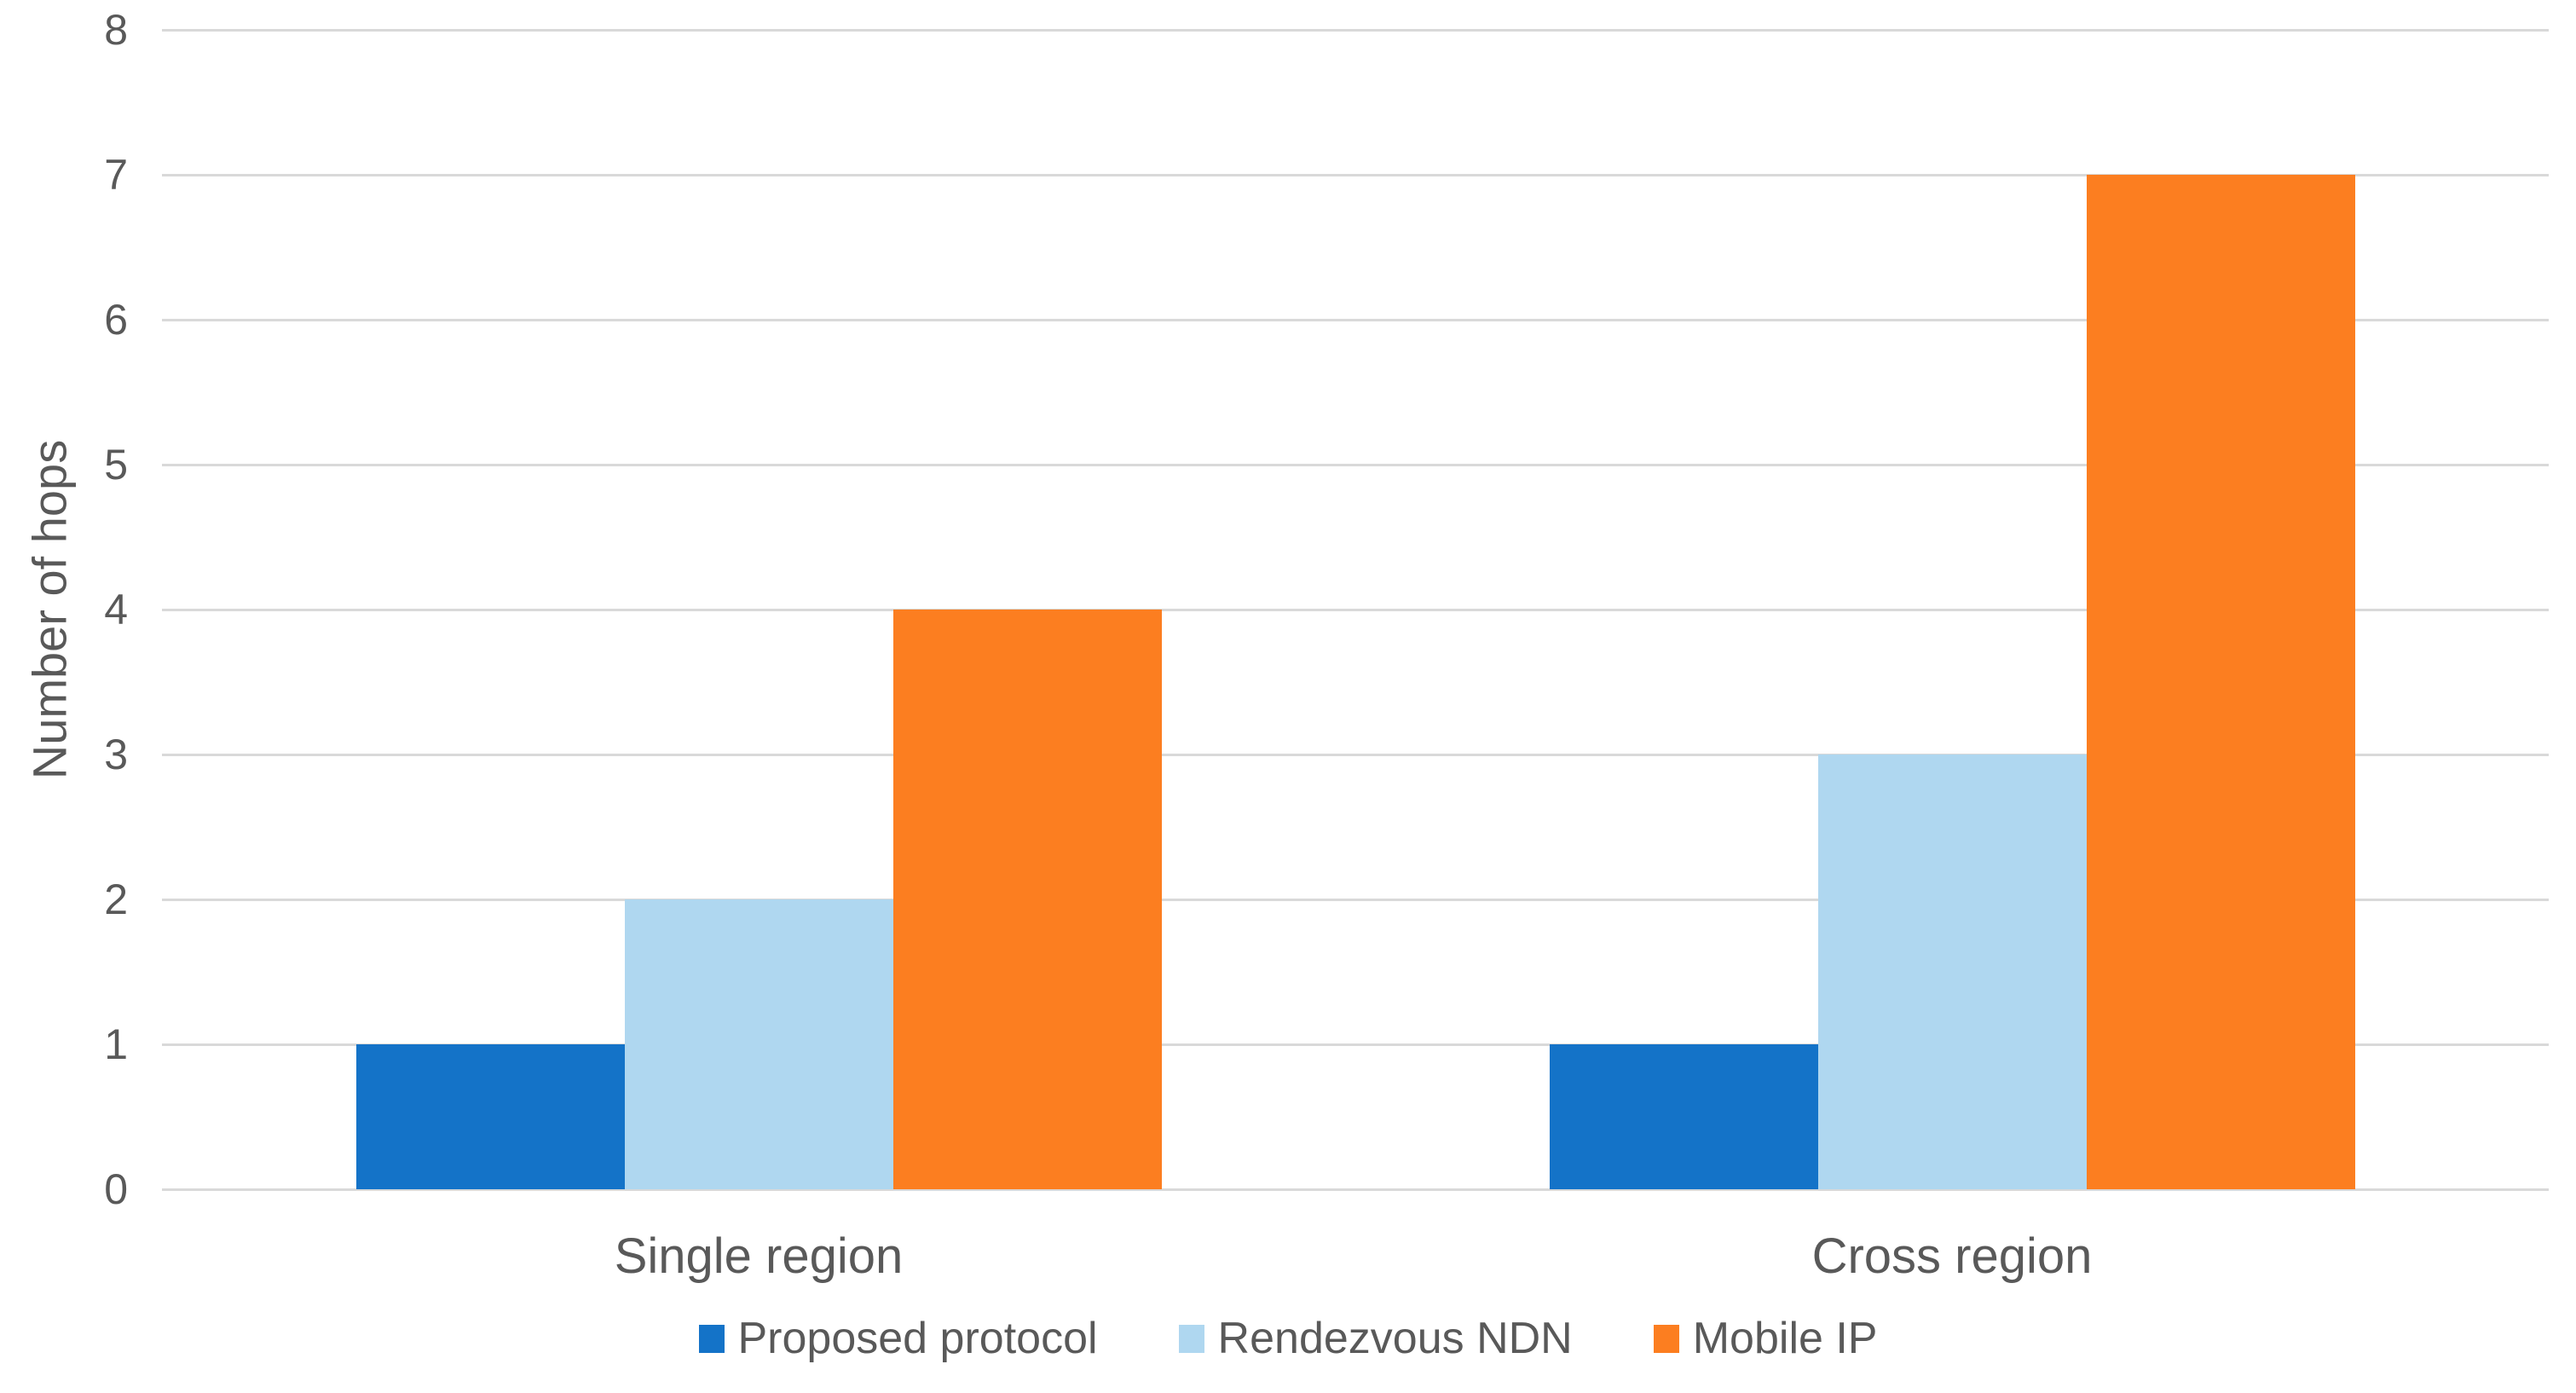  Describe the element at coordinates (116, 609) in the screenshot. I see `y-tick-label-4: 4` at that location.